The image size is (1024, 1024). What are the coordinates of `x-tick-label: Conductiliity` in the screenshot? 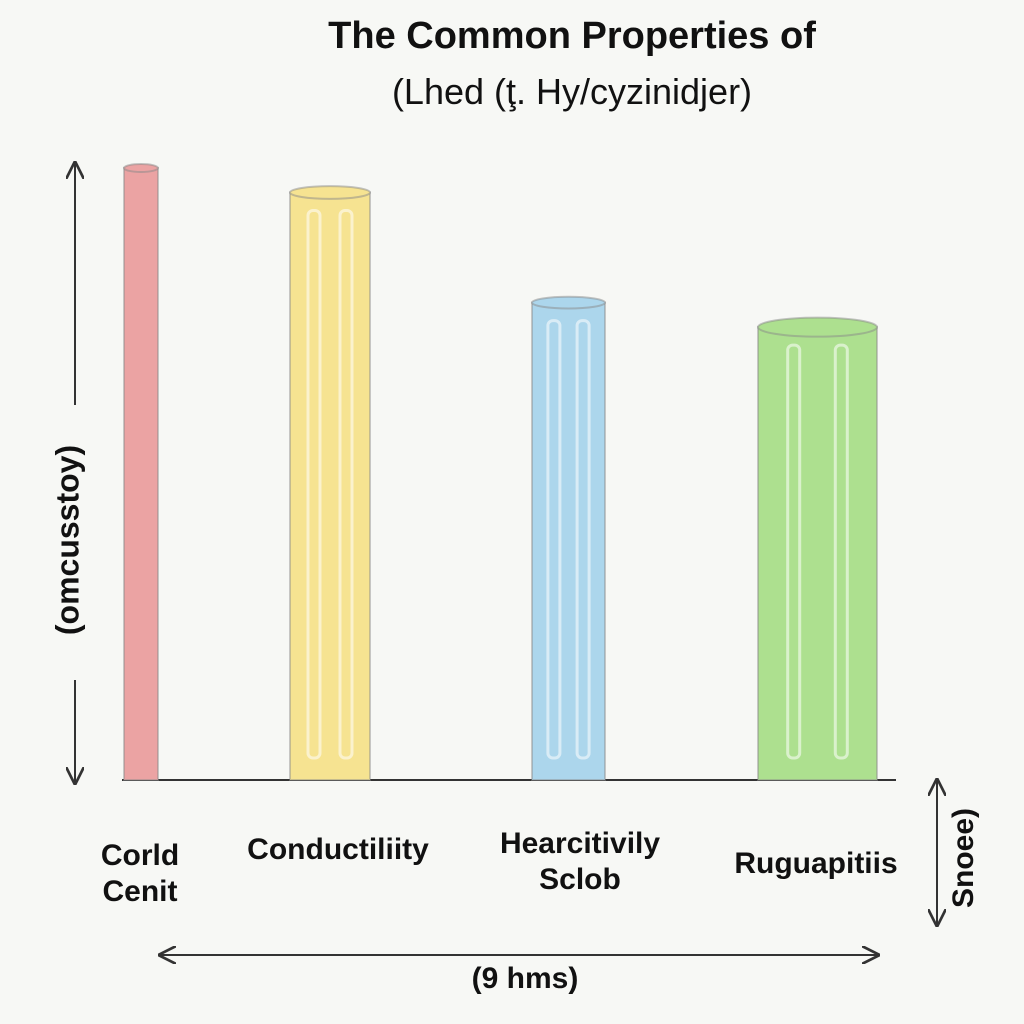 It's located at (338, 849).